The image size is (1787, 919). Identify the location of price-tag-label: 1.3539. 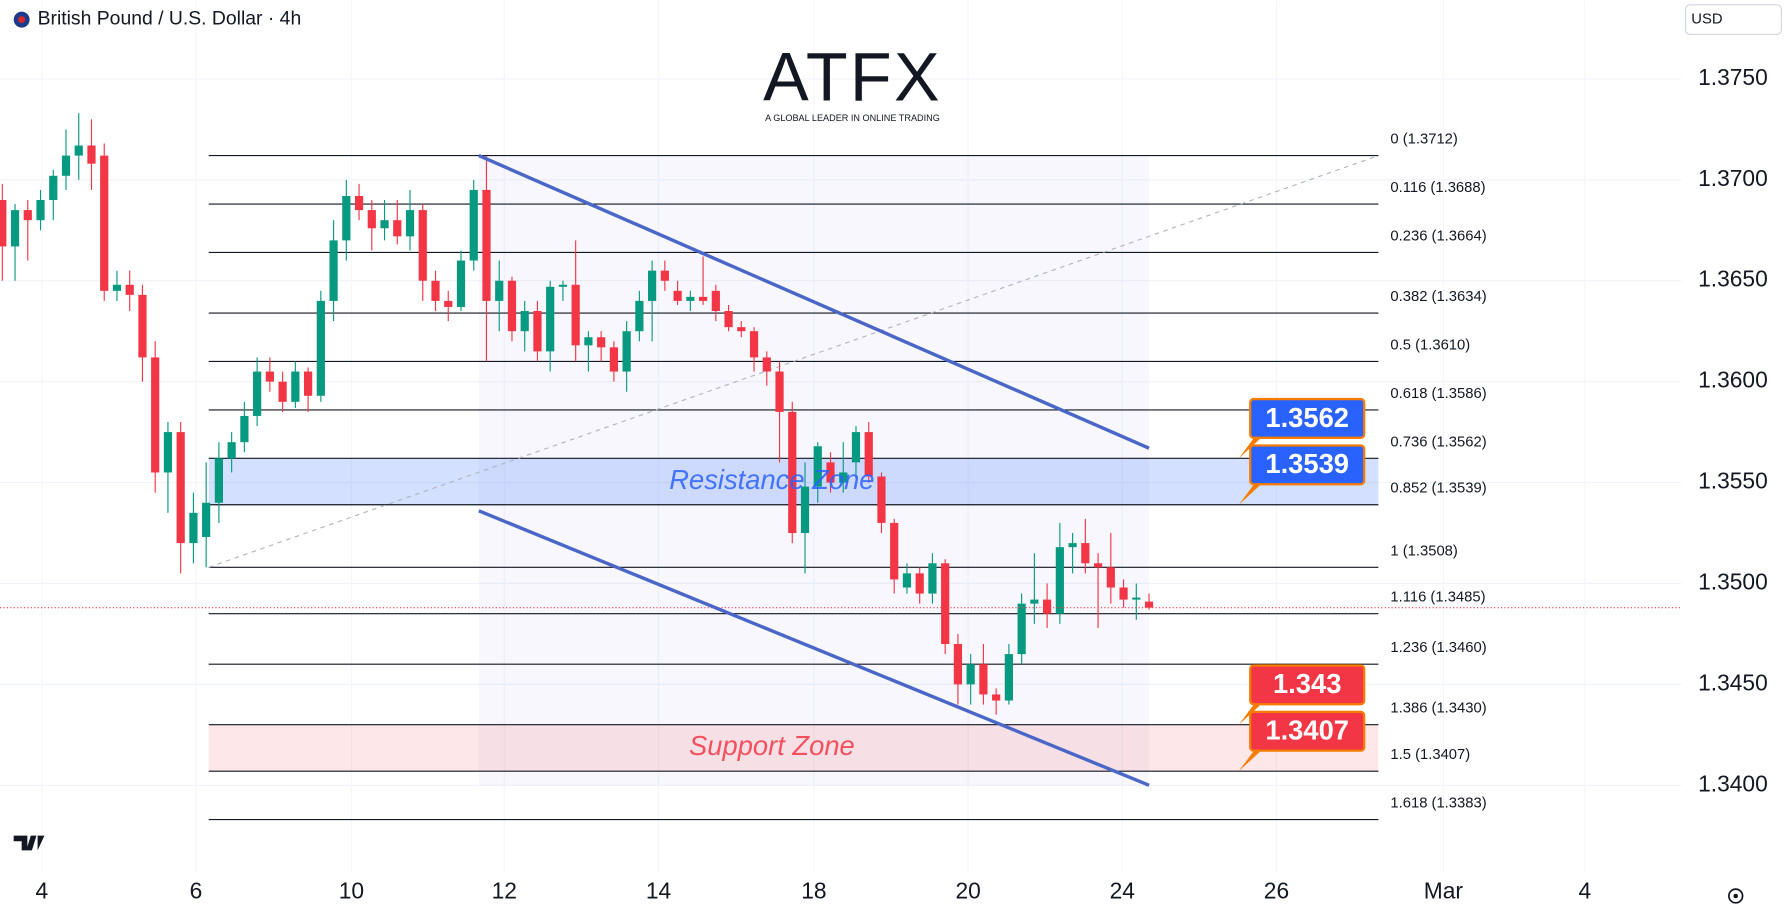
(1307, 463).